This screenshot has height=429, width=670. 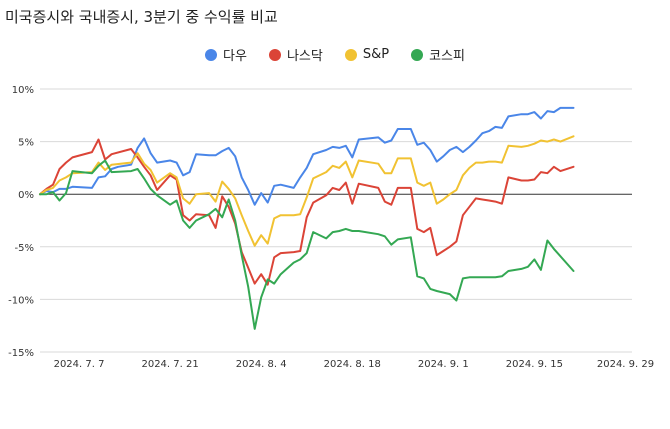 I want to click on y-tick-label: -5%, so click(x=24, y=248).